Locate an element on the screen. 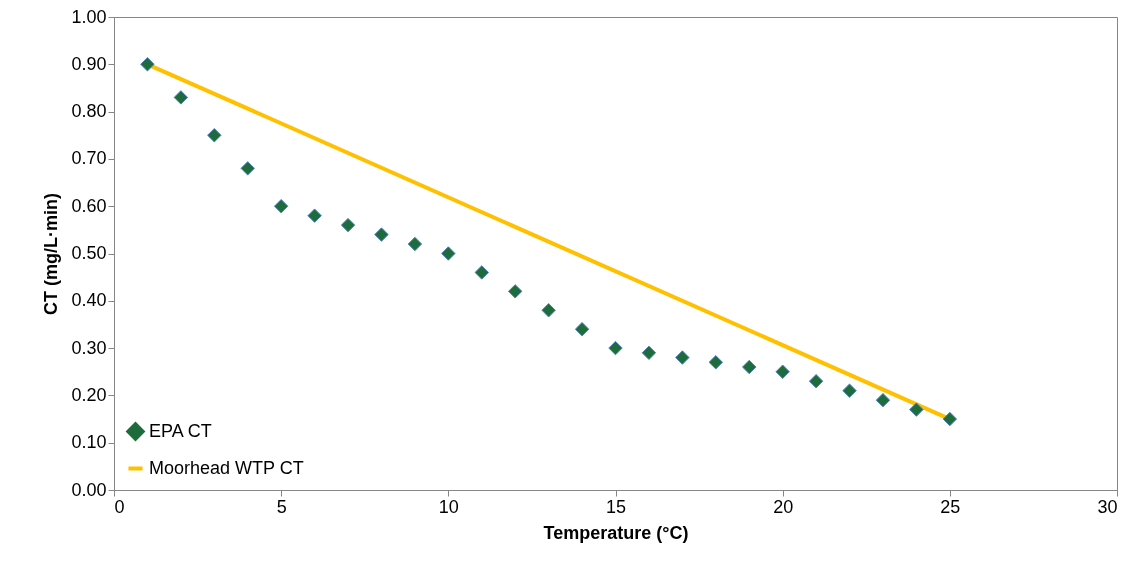  y-tick-label: 0.50 is located at coordinates (89, 253).